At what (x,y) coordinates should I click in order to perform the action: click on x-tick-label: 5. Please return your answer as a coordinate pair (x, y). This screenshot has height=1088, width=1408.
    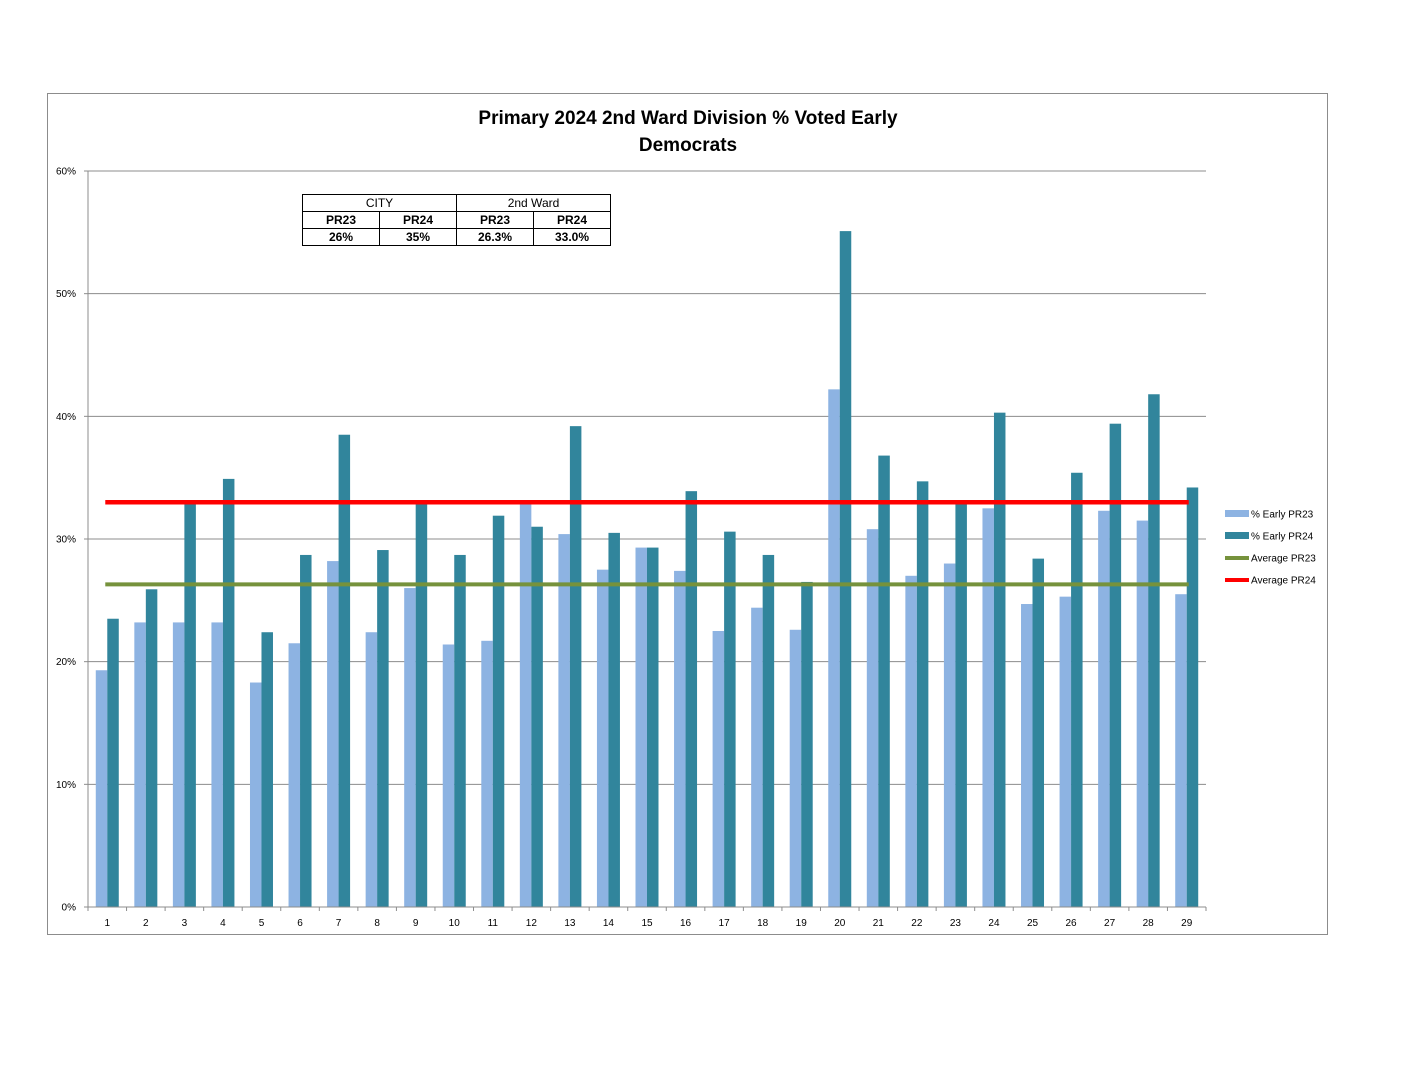
    Looking at the image, I should click on (262, 923).